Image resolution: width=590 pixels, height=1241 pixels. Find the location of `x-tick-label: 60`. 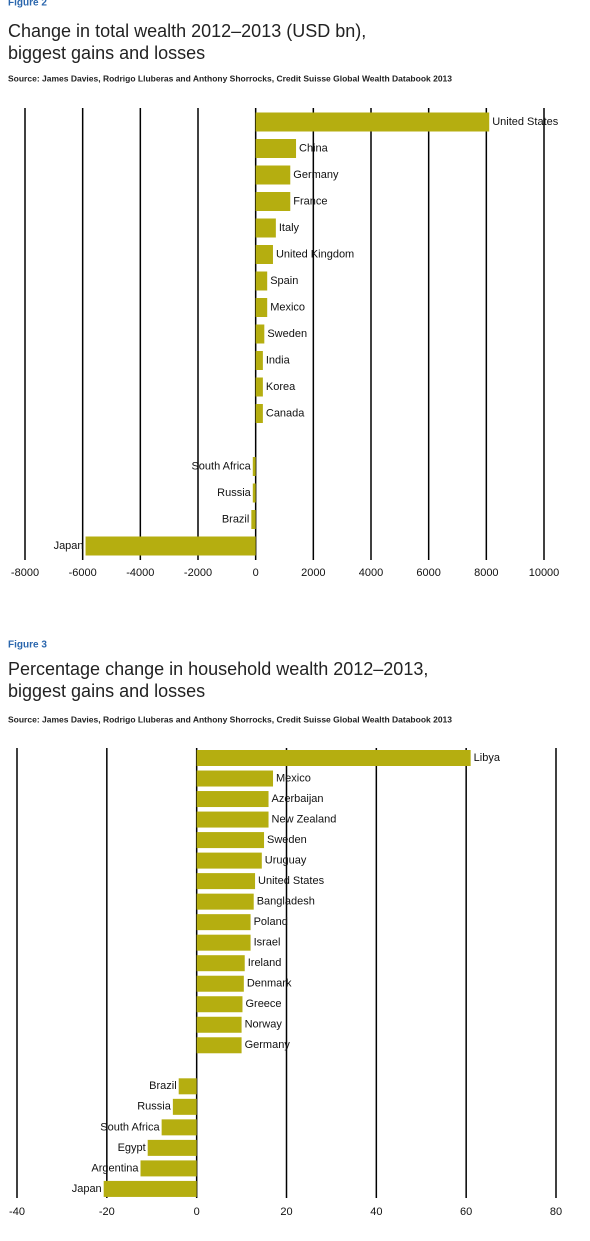

x-tick-label: 60 is located at coordinates (466, 1212).